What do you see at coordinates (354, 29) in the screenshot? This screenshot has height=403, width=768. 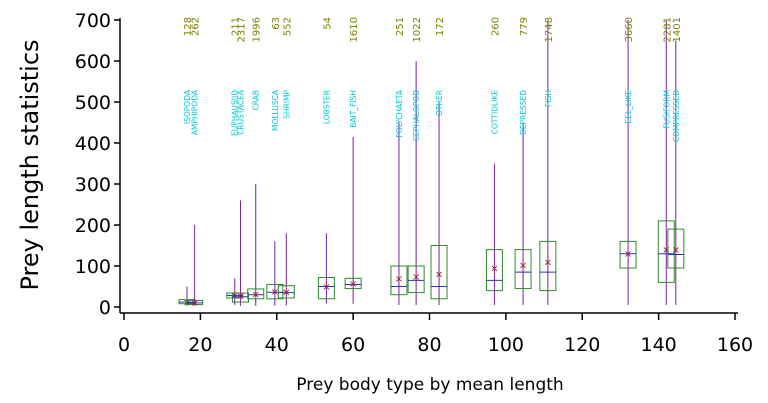 I see `count-label: 1610` at bounding box center [354, 29].